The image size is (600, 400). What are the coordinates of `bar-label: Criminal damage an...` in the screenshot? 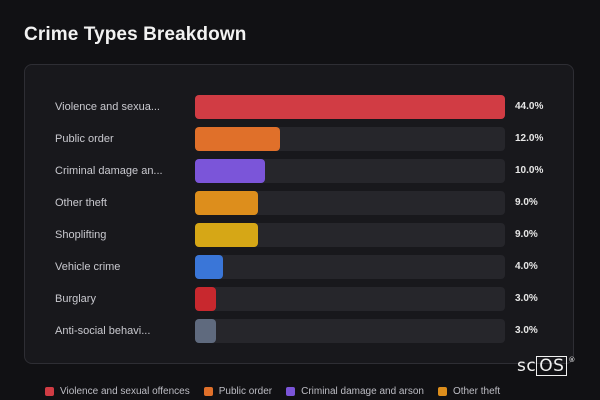 It's located at (109, 171).